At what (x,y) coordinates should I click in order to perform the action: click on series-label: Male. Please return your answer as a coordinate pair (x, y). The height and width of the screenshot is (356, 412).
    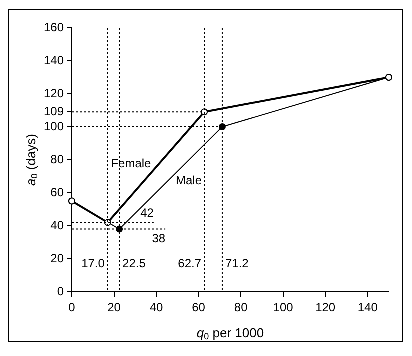
    Looking at the image, I should click on (189, 180).